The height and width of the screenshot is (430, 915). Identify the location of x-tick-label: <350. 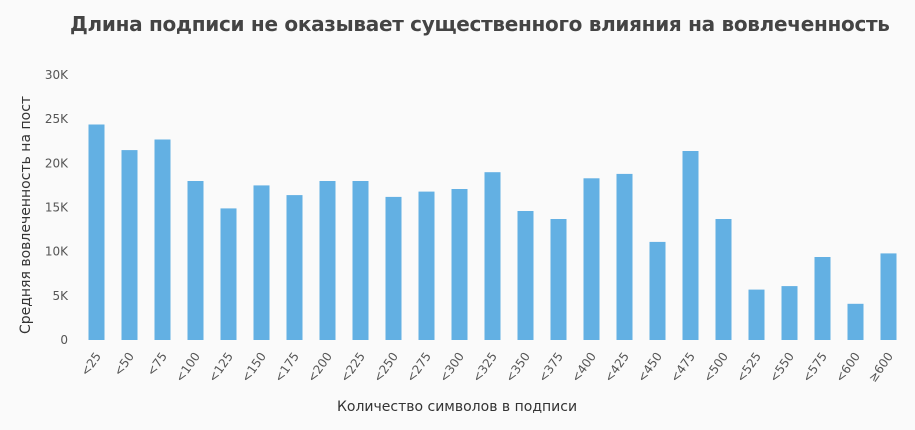
(518, 367).